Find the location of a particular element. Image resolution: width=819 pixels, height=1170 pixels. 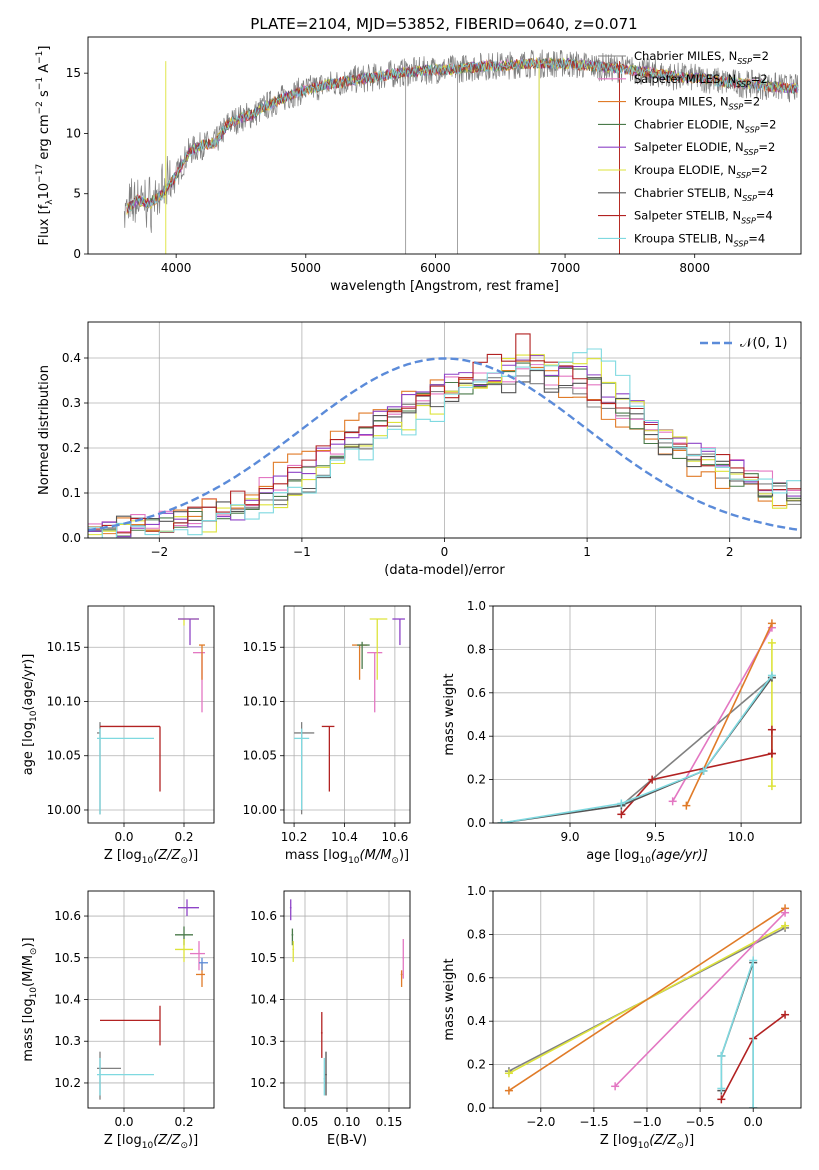

x-axis-label: mass [log10(M/M⊙)] is located at coordinates (347, 857).